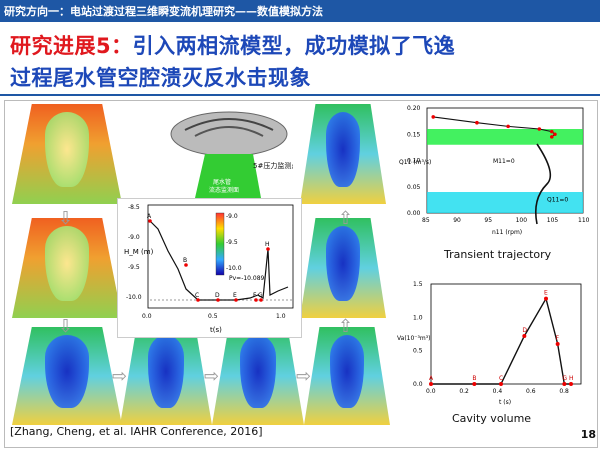 This screenshot has height=449, width=600. I want to click on center-ylabel: H_M (m), so click(139, 252).